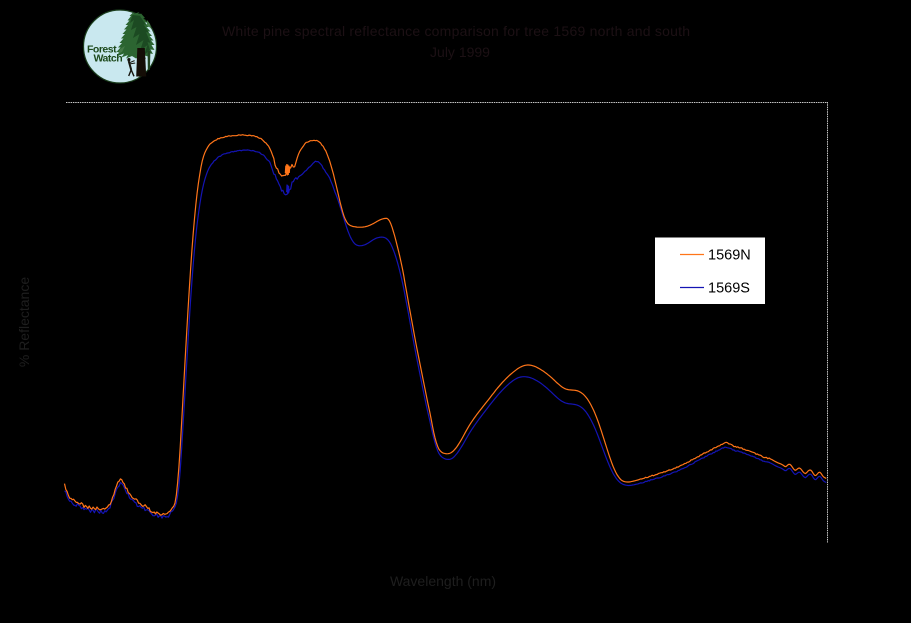 The image size is (911, 623). I want to click on svg-text: Watch, so click(108, 59).